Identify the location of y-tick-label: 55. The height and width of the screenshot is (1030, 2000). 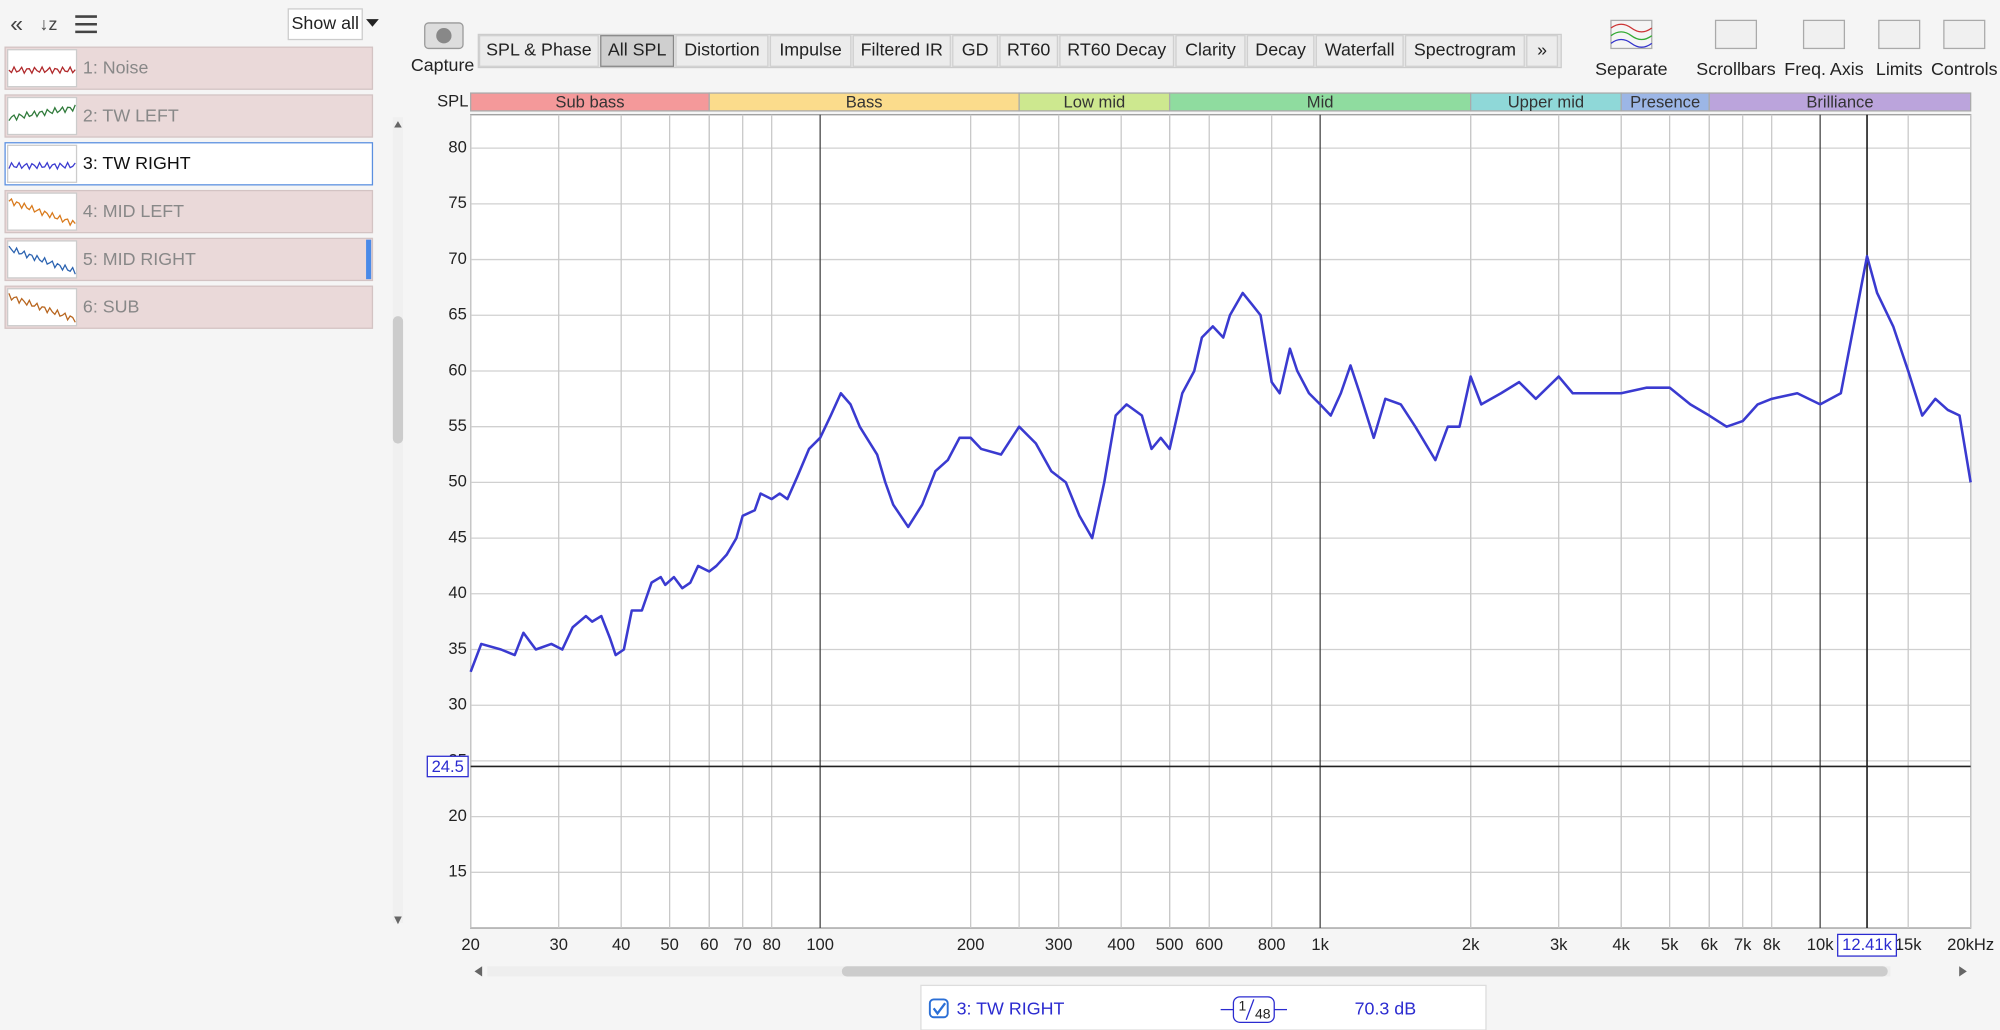
(457, 425).